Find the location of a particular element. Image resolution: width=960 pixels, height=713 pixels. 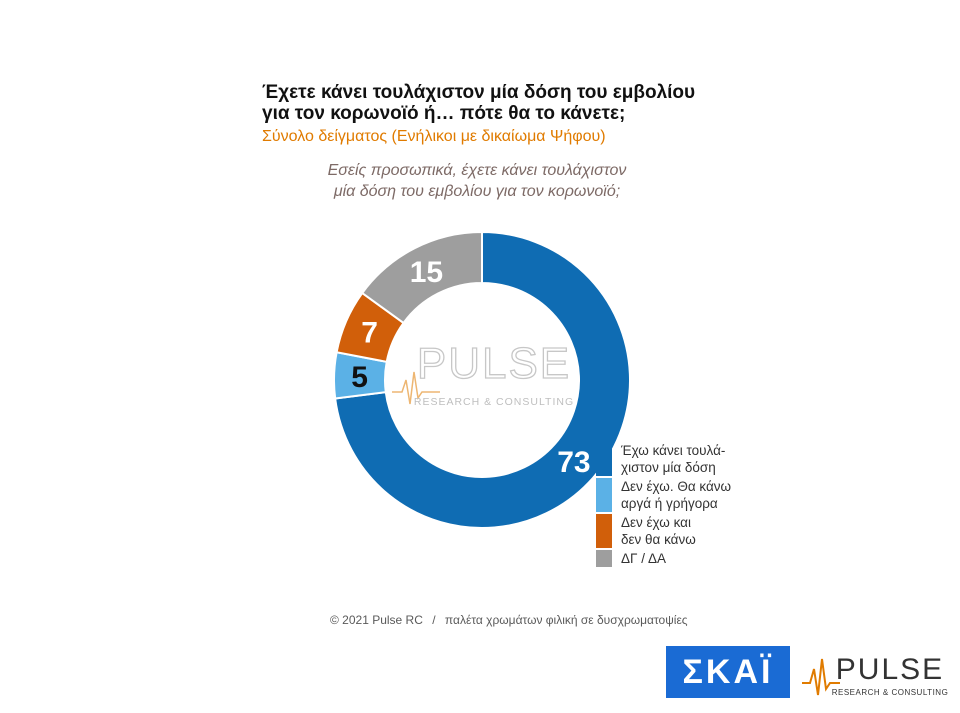

legend-item: Δεν έχω και δεν θα κάνω is located at coordinates (696, 531).